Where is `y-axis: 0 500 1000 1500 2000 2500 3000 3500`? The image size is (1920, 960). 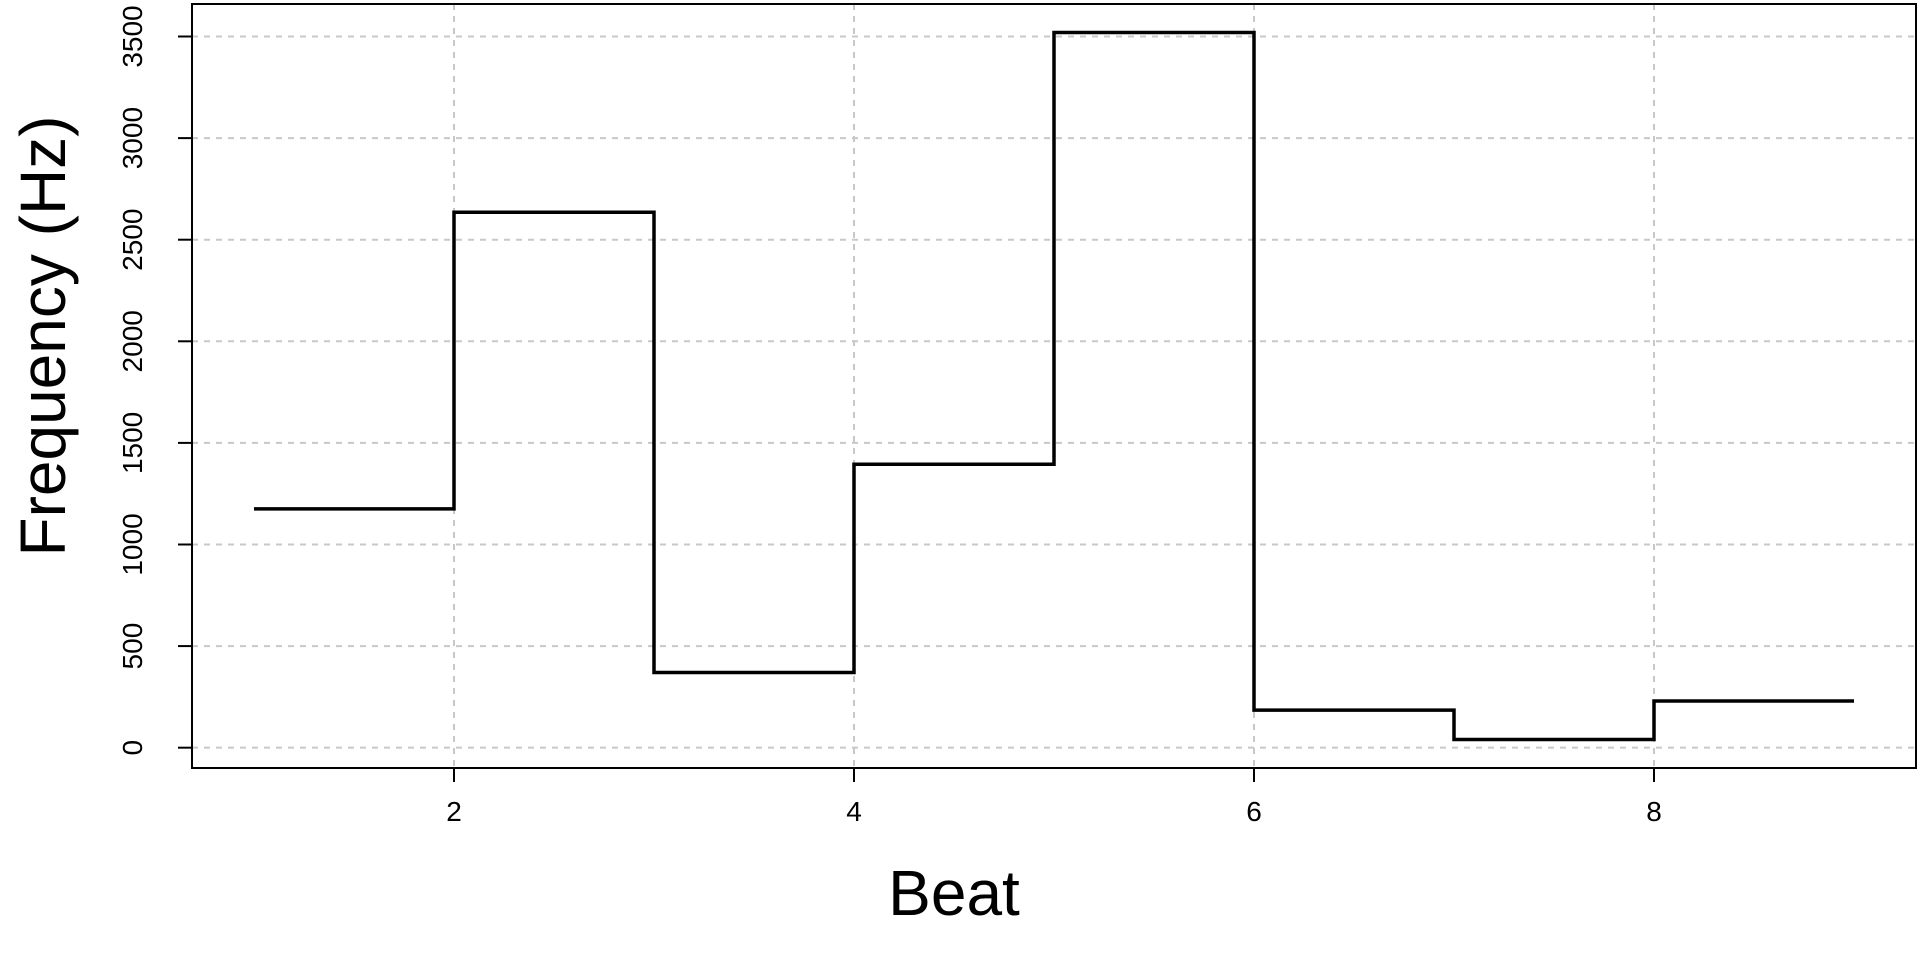 y-axis: 0 500 1000 1500 2000 2500 3000 3500 is located at coordinates (154, 380).